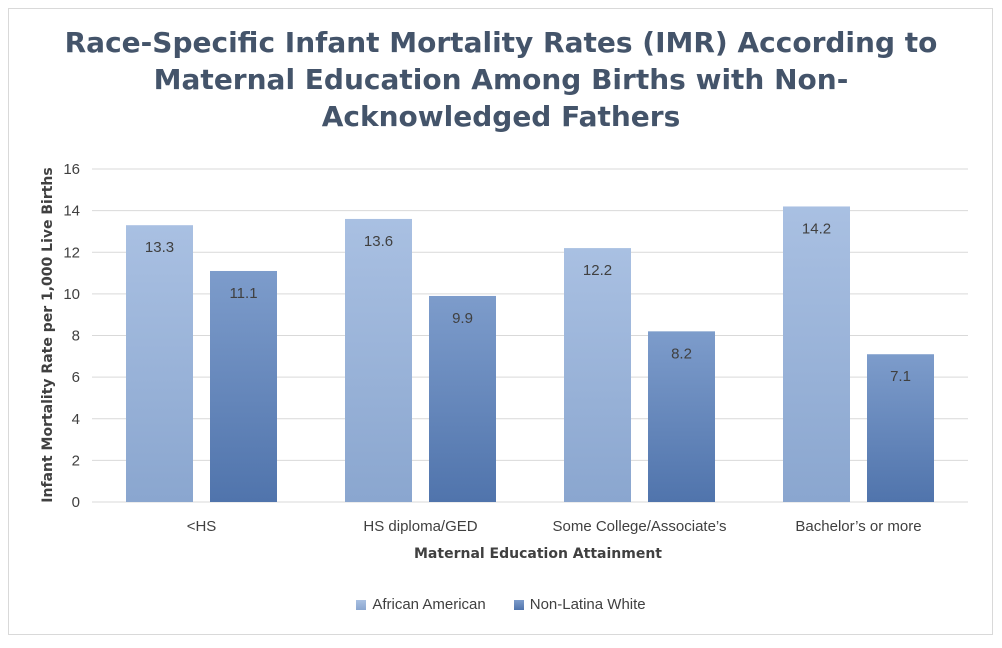 Image resolution: width=1002 pixels, height=648 pixels. Describe the element at coordinates (597, 270) in the screenshot. I see `data-label: 12.2` at that location.